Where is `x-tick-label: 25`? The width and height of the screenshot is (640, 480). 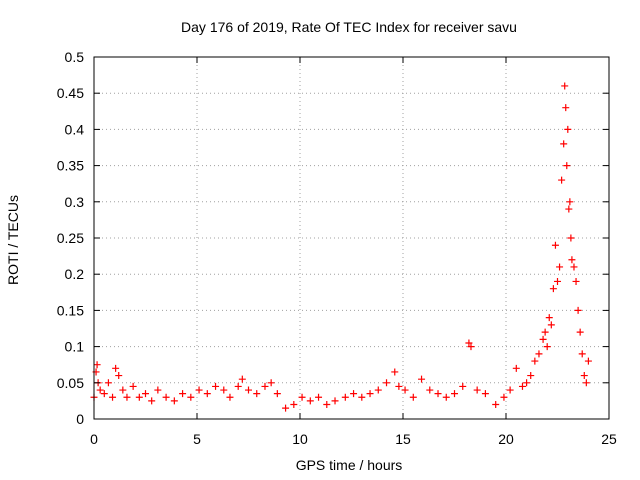 x-tick-label: 25 is located at coordinates (609, 439).